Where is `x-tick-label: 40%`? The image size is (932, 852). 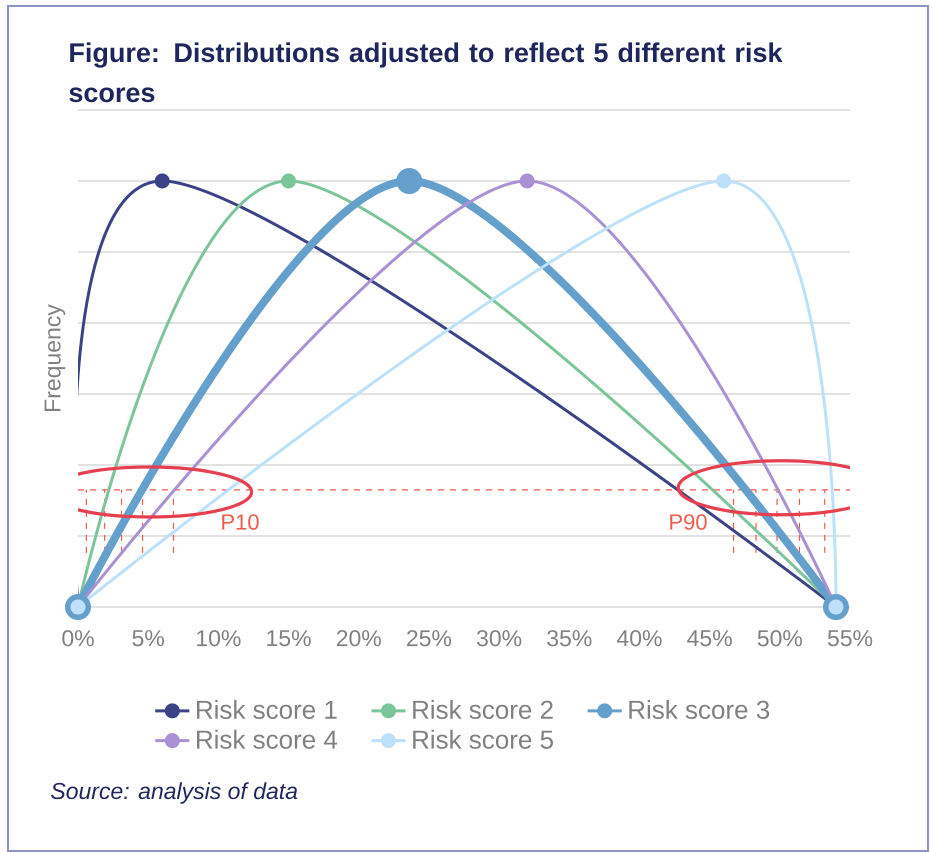
x-tick-label: 40% is located at coordinates (639, 638).